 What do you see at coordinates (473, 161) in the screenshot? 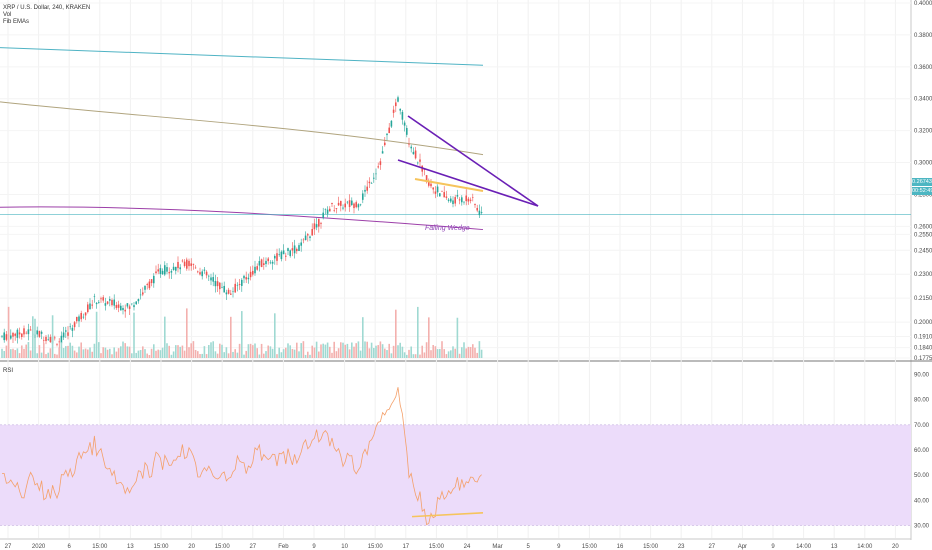
I see `wedge-upper-line` at bounding box center [473, 161].